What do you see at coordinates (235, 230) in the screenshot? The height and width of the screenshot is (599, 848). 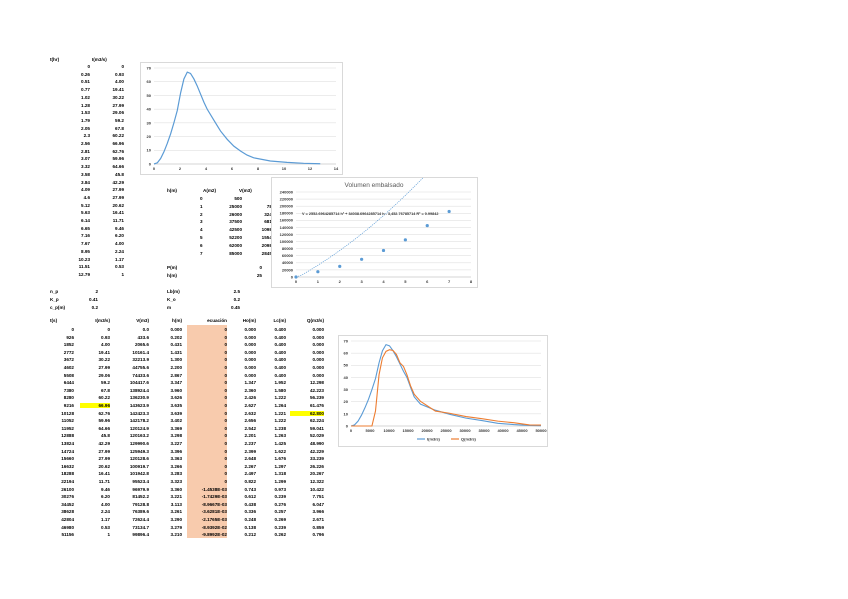 I see `vol-cell-a: 42500` at bounding box center [235, 230].